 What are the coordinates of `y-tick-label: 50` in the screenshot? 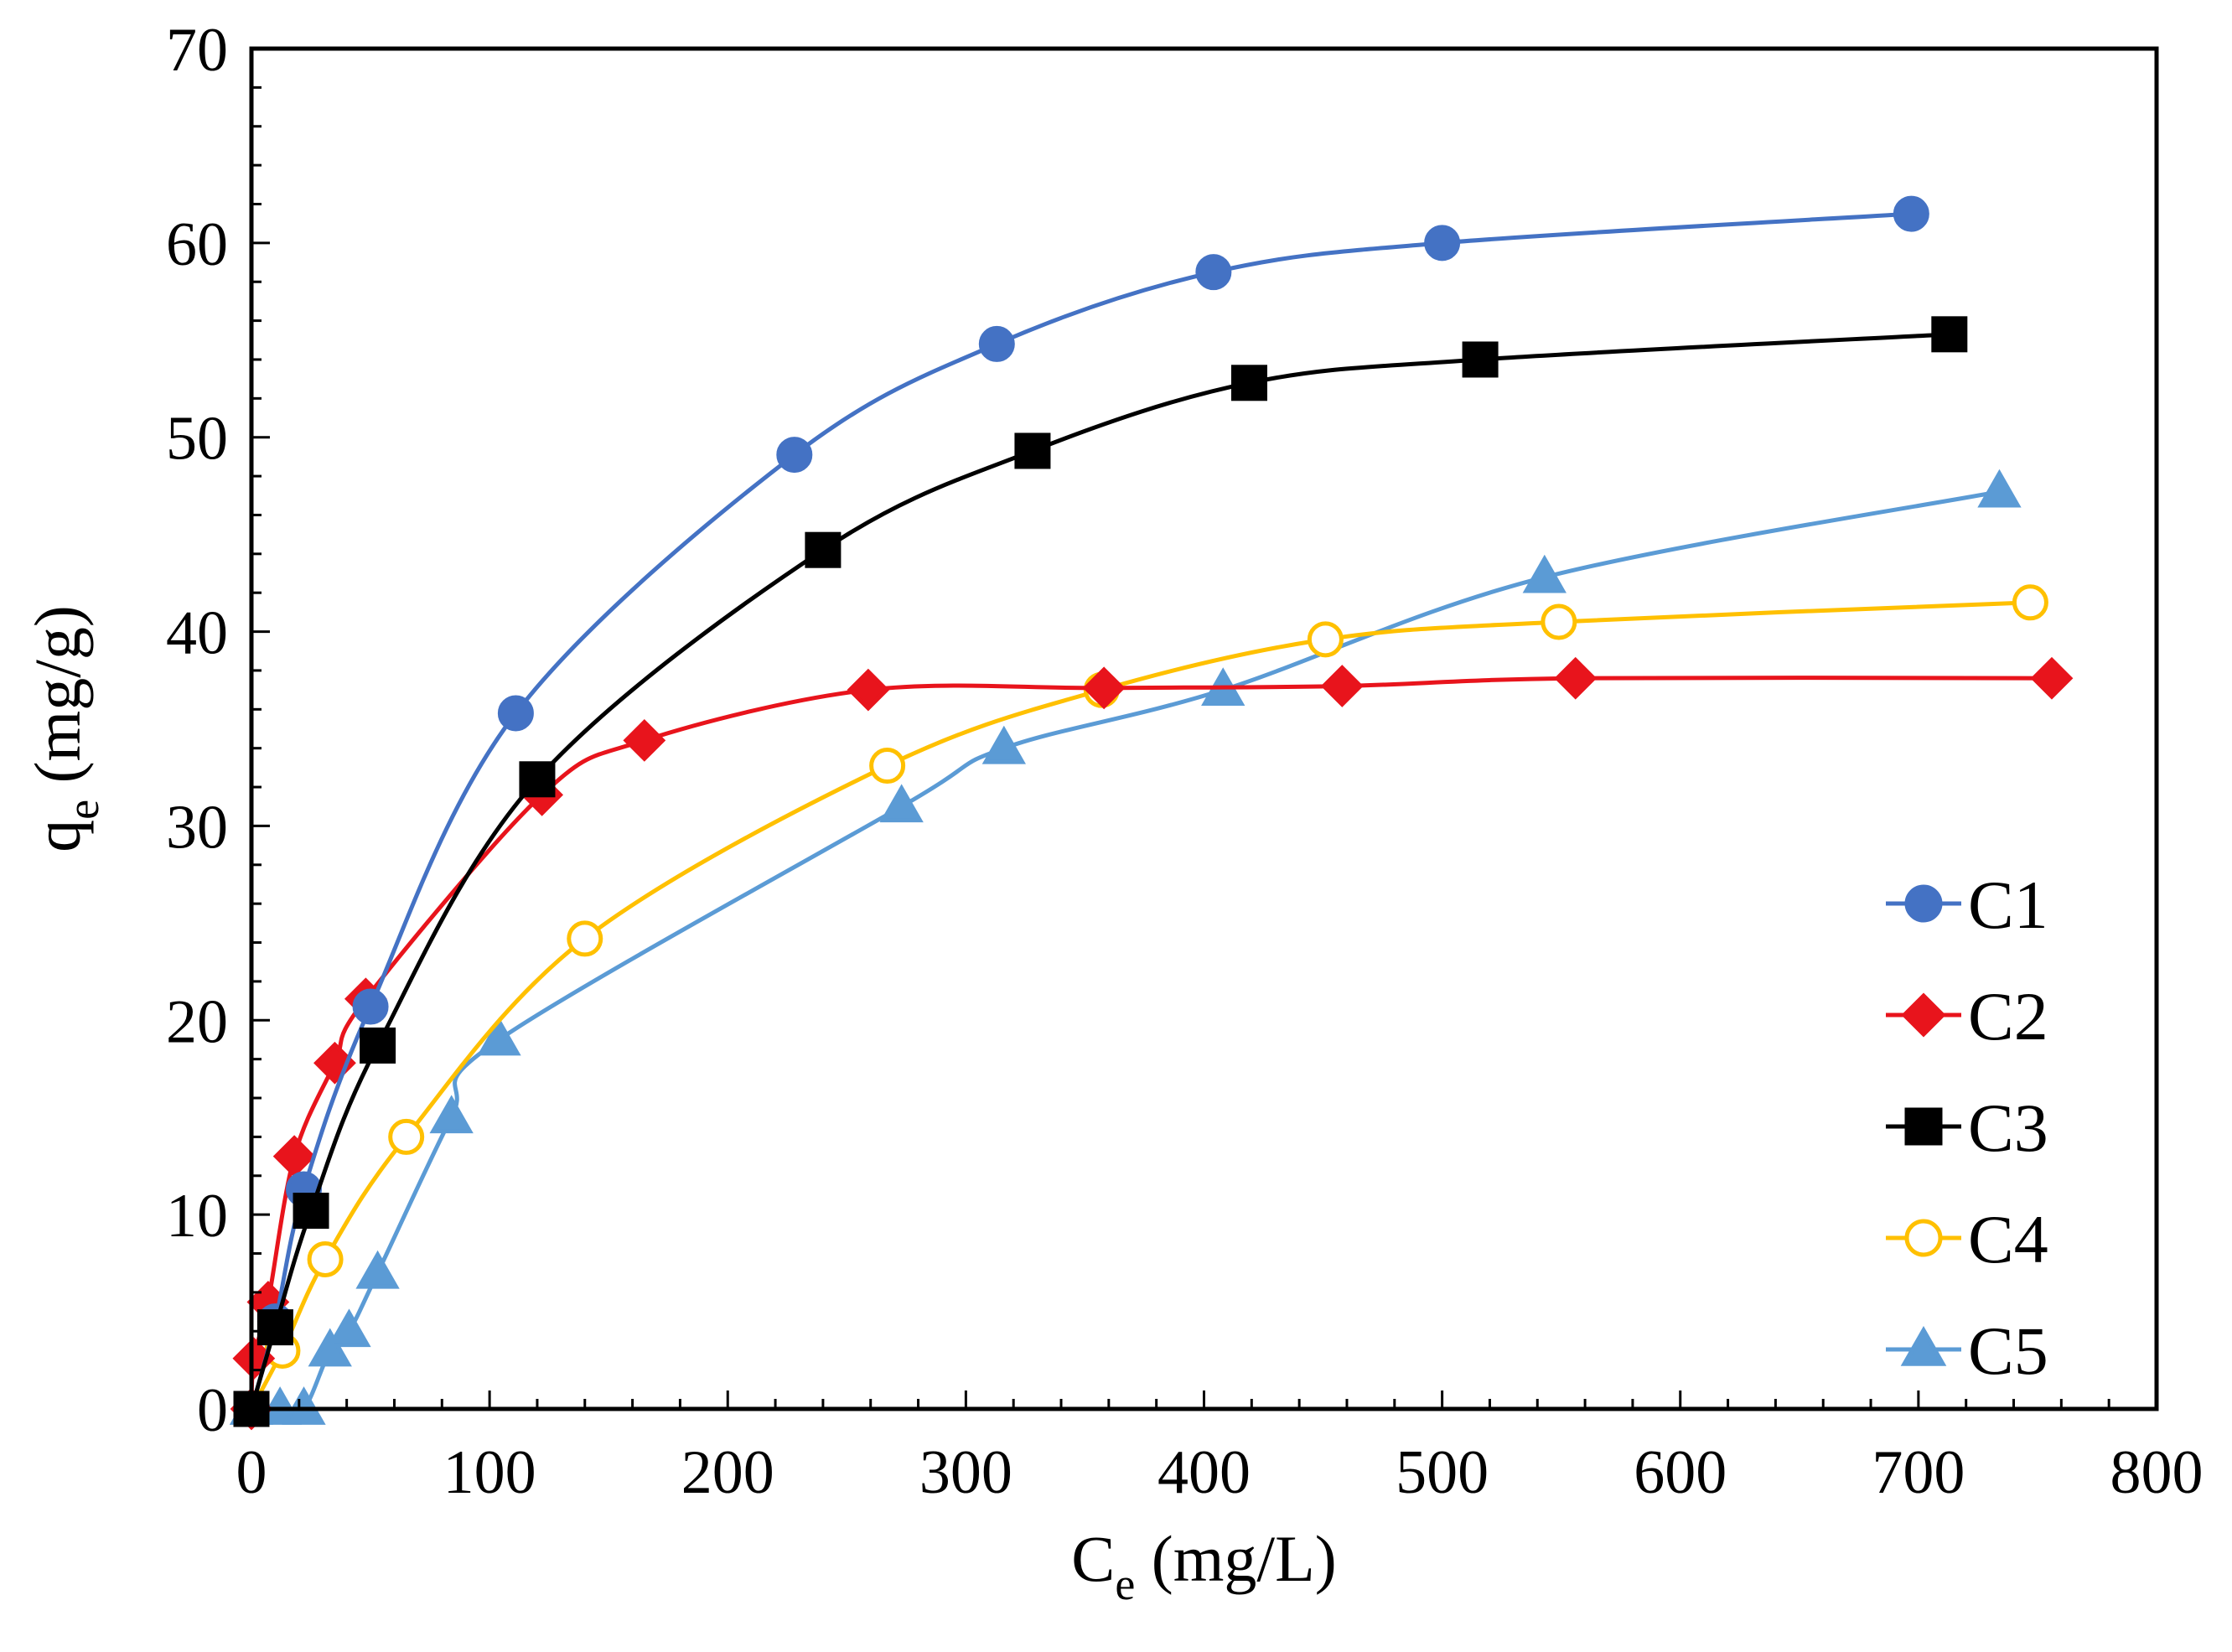 It's located at (197, 439).